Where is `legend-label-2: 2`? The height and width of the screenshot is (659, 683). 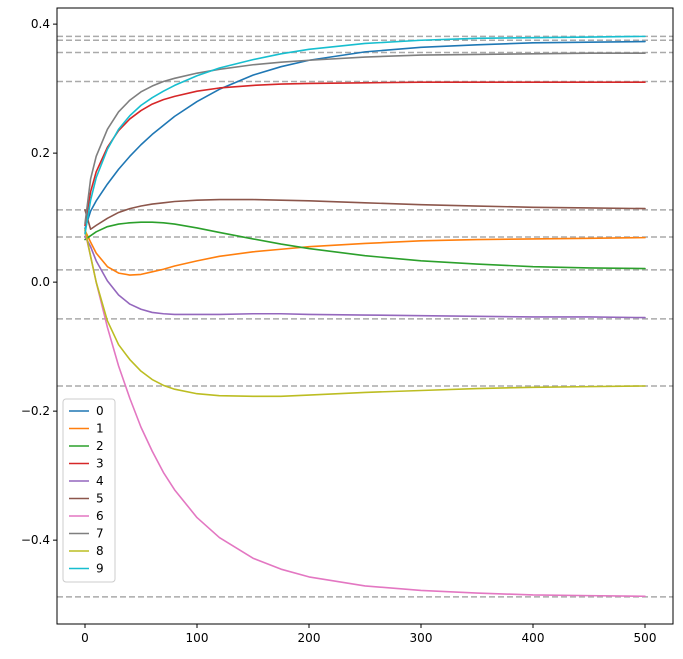 legend-label-2: 2 is located at coordinates (100, 446).